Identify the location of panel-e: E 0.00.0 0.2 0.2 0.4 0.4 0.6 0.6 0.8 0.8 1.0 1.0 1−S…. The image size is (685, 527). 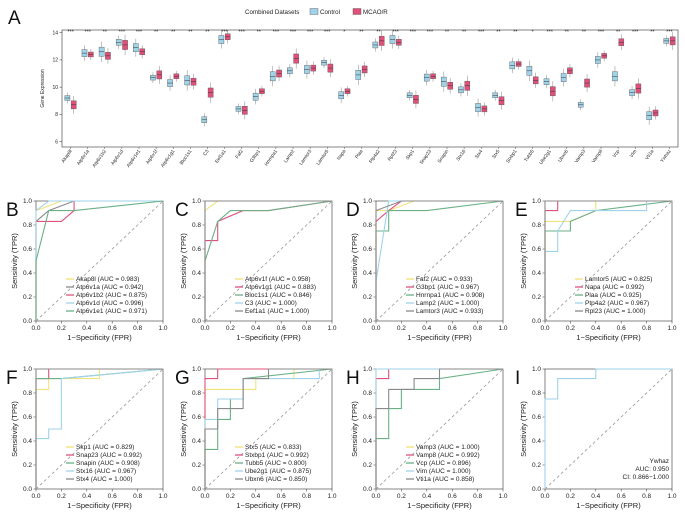
(596, 270).